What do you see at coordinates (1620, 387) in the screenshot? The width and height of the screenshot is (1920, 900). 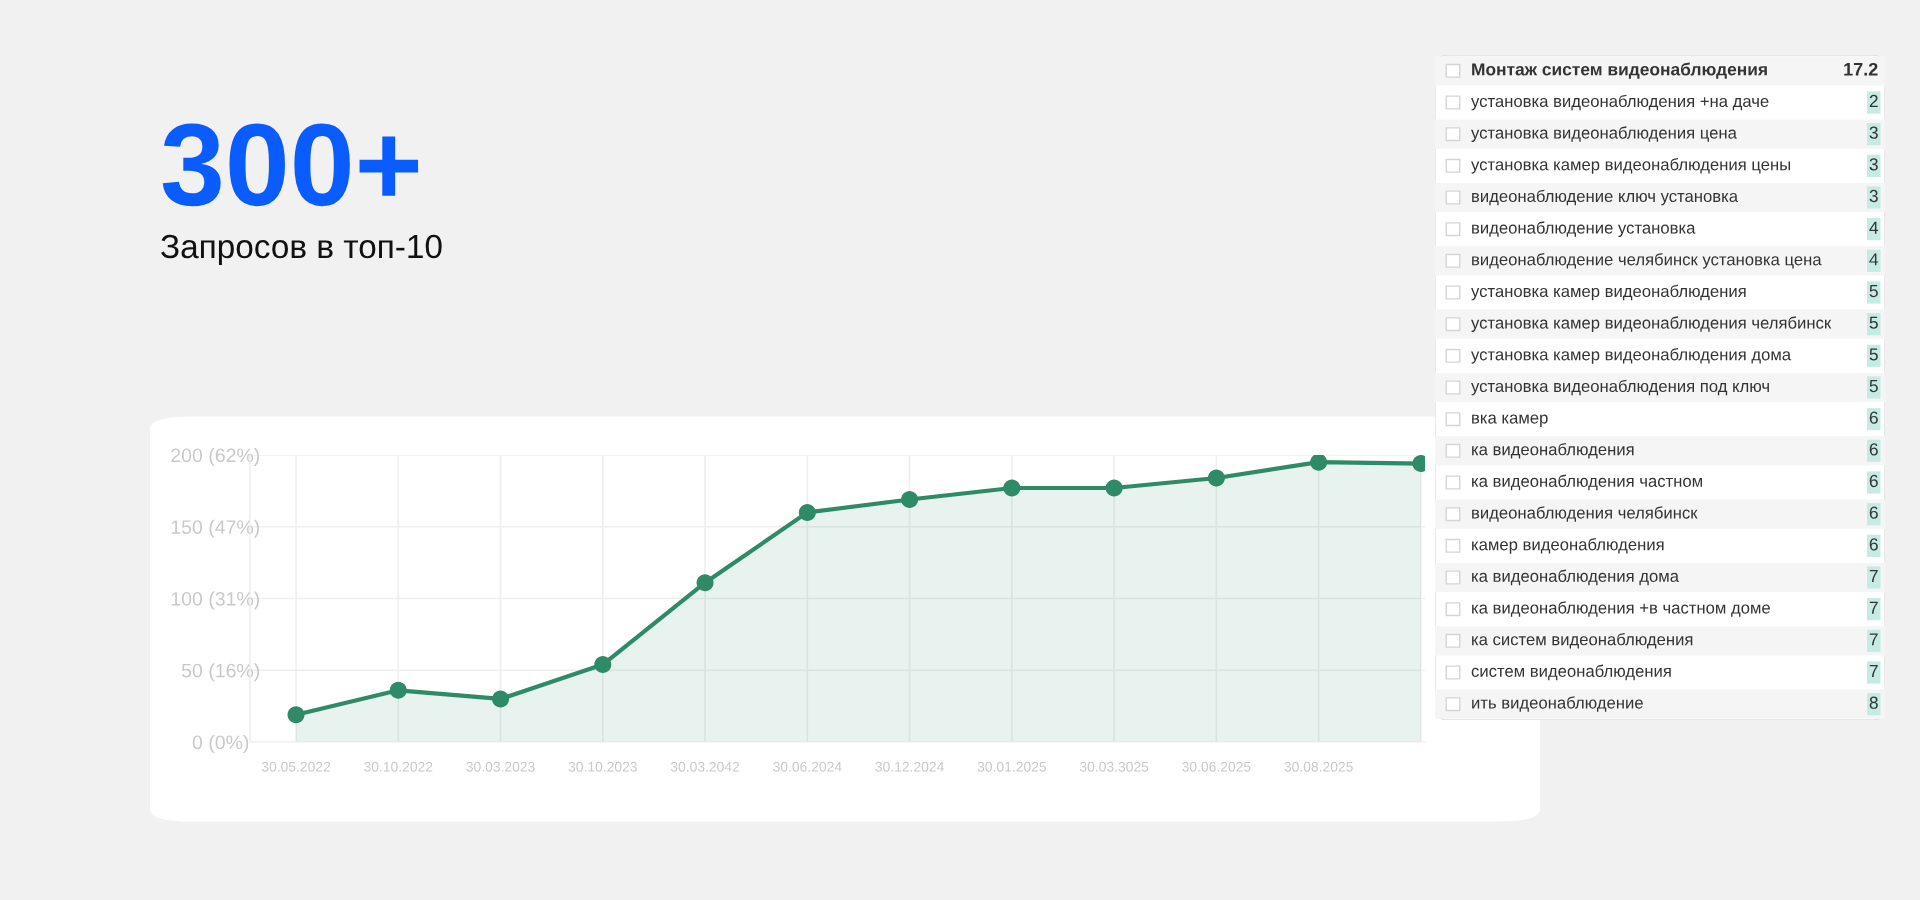 I see `category-label: установка видеонаблюдения под ключ` at bounding box center [1620, 387].